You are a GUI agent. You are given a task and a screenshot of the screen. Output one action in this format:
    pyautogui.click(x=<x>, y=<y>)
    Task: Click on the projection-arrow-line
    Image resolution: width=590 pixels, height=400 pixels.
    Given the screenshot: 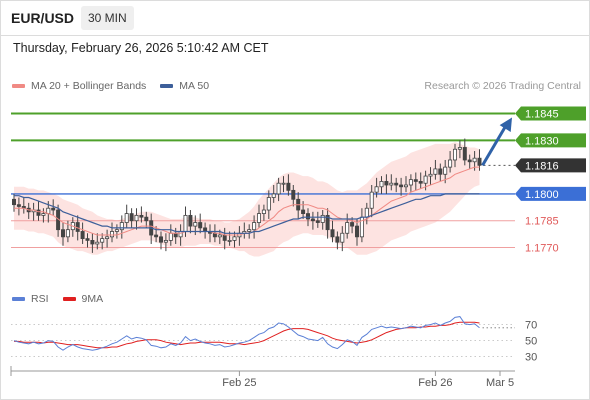 What is the action you would take?
    pyautogui.click(x=494, y=145)
    